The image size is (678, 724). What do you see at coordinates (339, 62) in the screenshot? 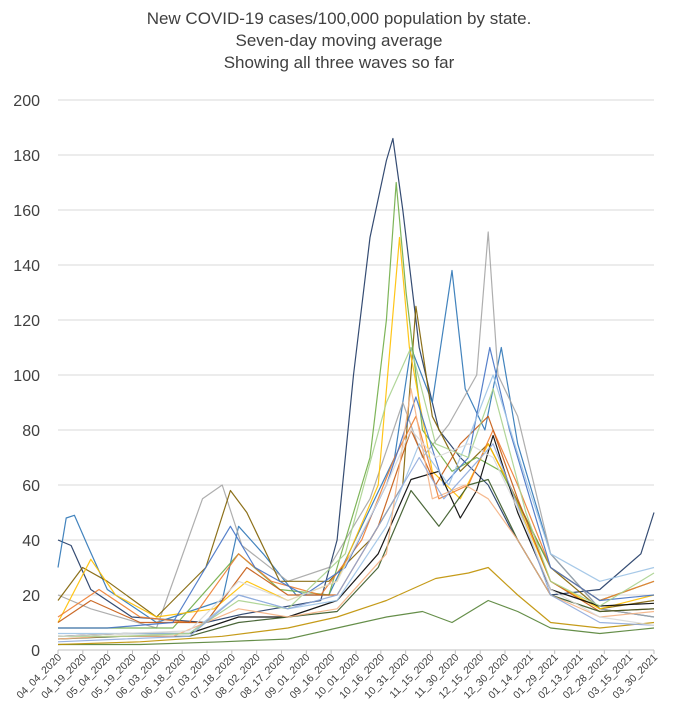
I see `chart-title-line-3: Showing all three waves so far` at bounding box center [339, 62].